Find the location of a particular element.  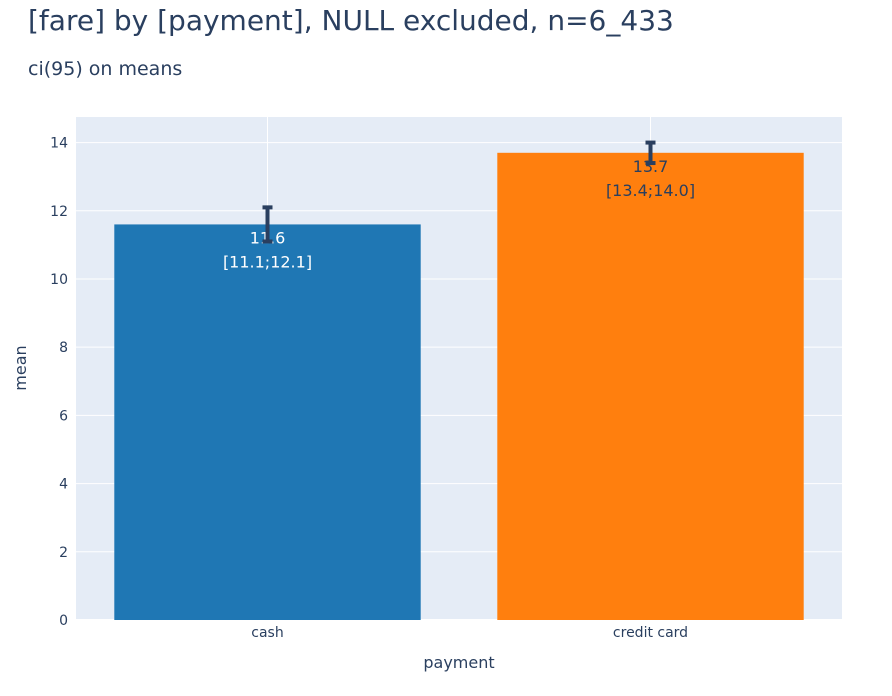

error-bars is located at coordinates (459, 192).